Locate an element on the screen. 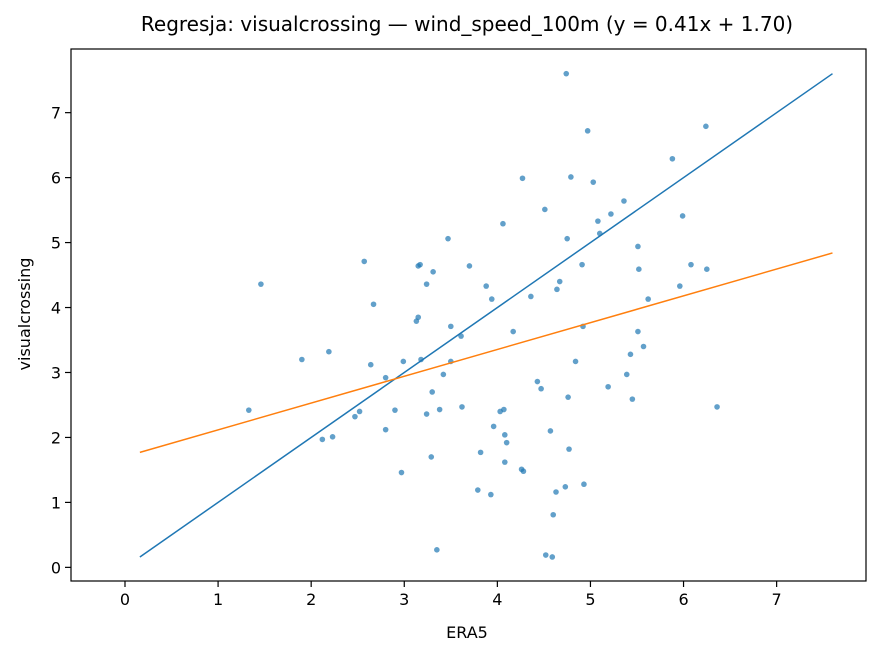  y-tick-label: 4 is located at coordinates (56, 308).